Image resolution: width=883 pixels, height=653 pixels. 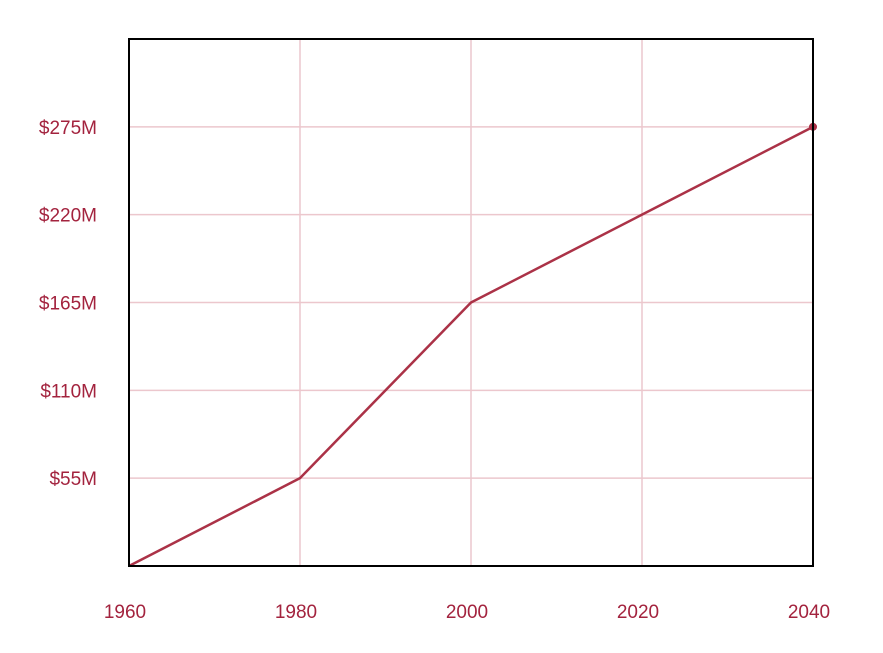 I want to click on y-tick-label: $165M, so click(x=68, y=304).